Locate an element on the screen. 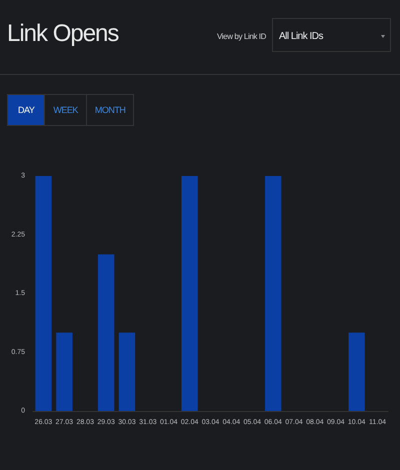 The height and width of the screenshot is (470, 400). text: WEEK is located at coordinates (65, 110).